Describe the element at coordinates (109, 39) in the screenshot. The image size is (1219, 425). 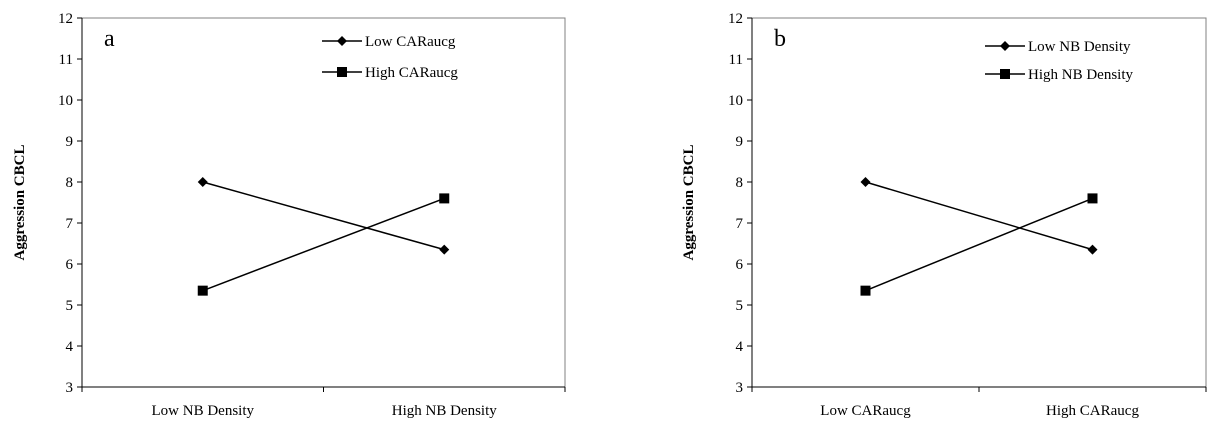
I see `panel-label: a` at that location.